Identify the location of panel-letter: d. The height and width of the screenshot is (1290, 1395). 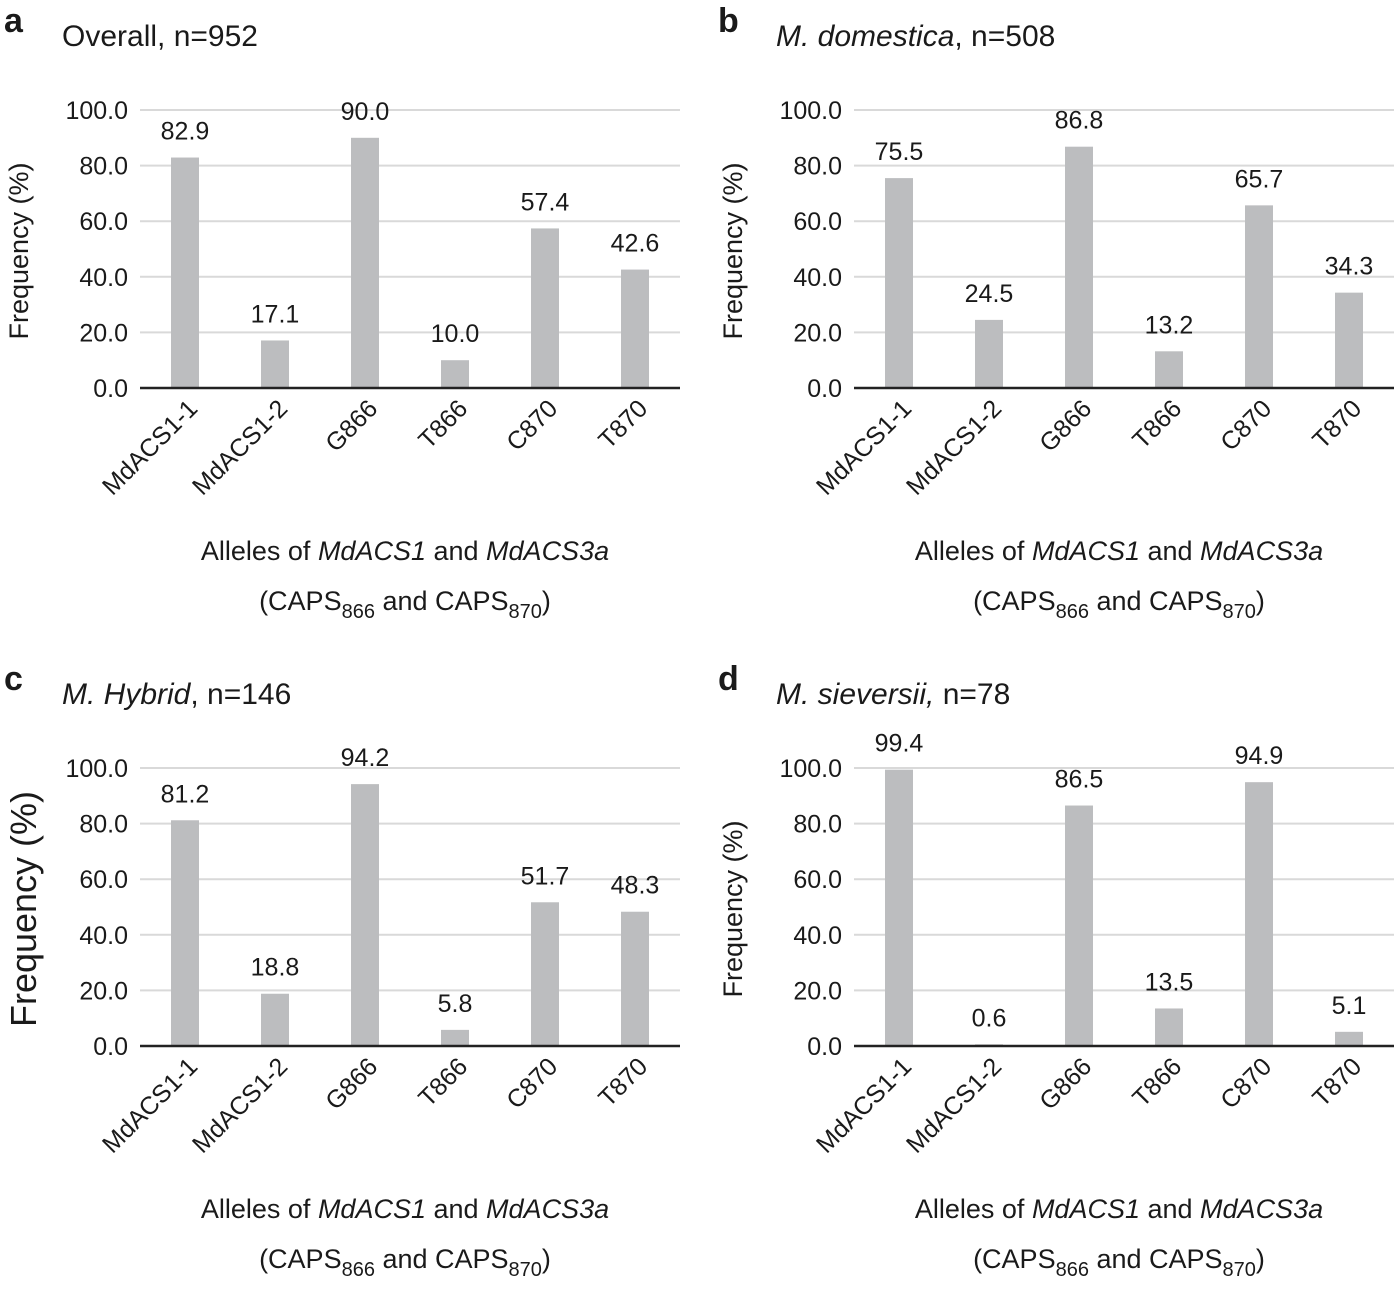
(728, 679).